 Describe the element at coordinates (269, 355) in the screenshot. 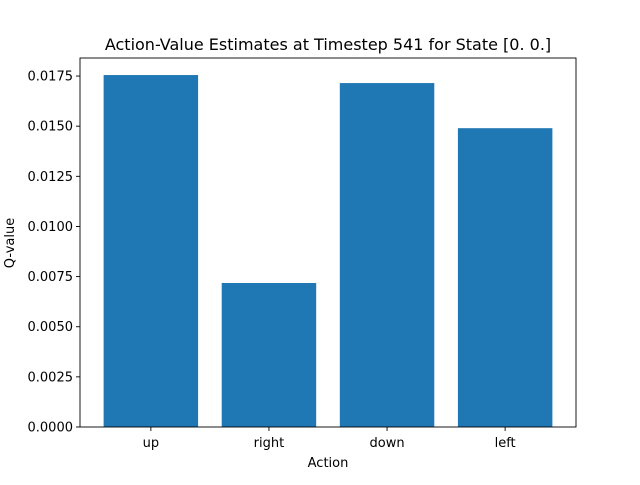

I see `bar-right` at that location.